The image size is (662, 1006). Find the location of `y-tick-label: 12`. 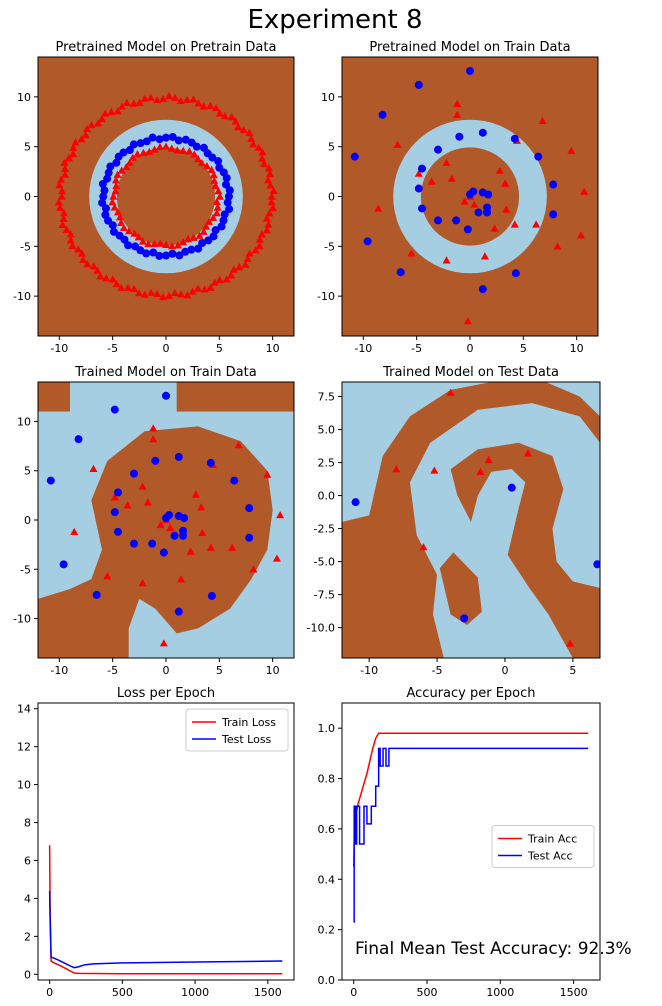

y-tick-label: 12 is located at coordinates (24, 747).